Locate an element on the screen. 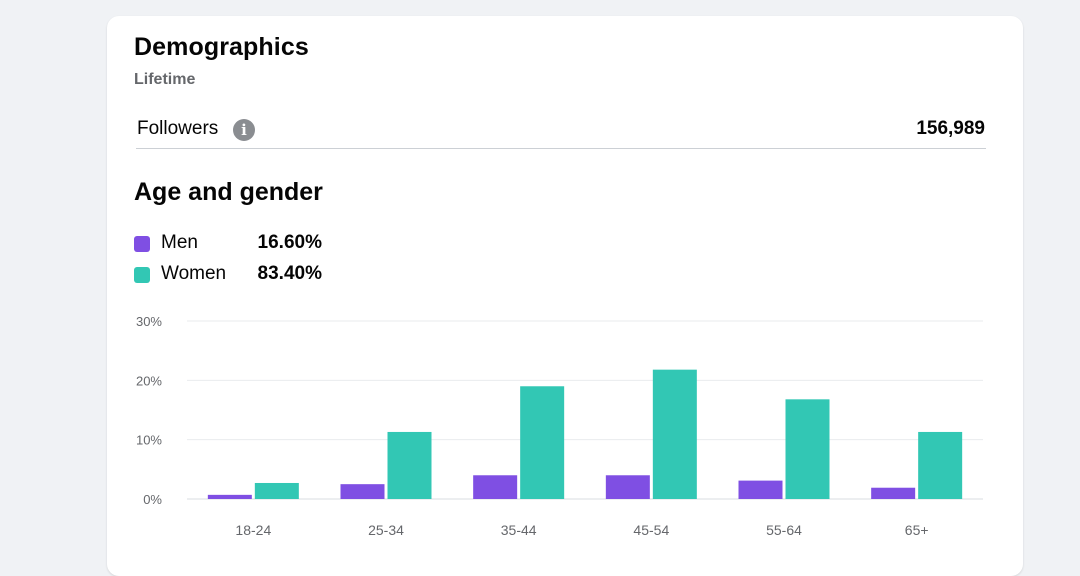  legend-item-men: Men 16.60% is located at coordinates (244, 244).